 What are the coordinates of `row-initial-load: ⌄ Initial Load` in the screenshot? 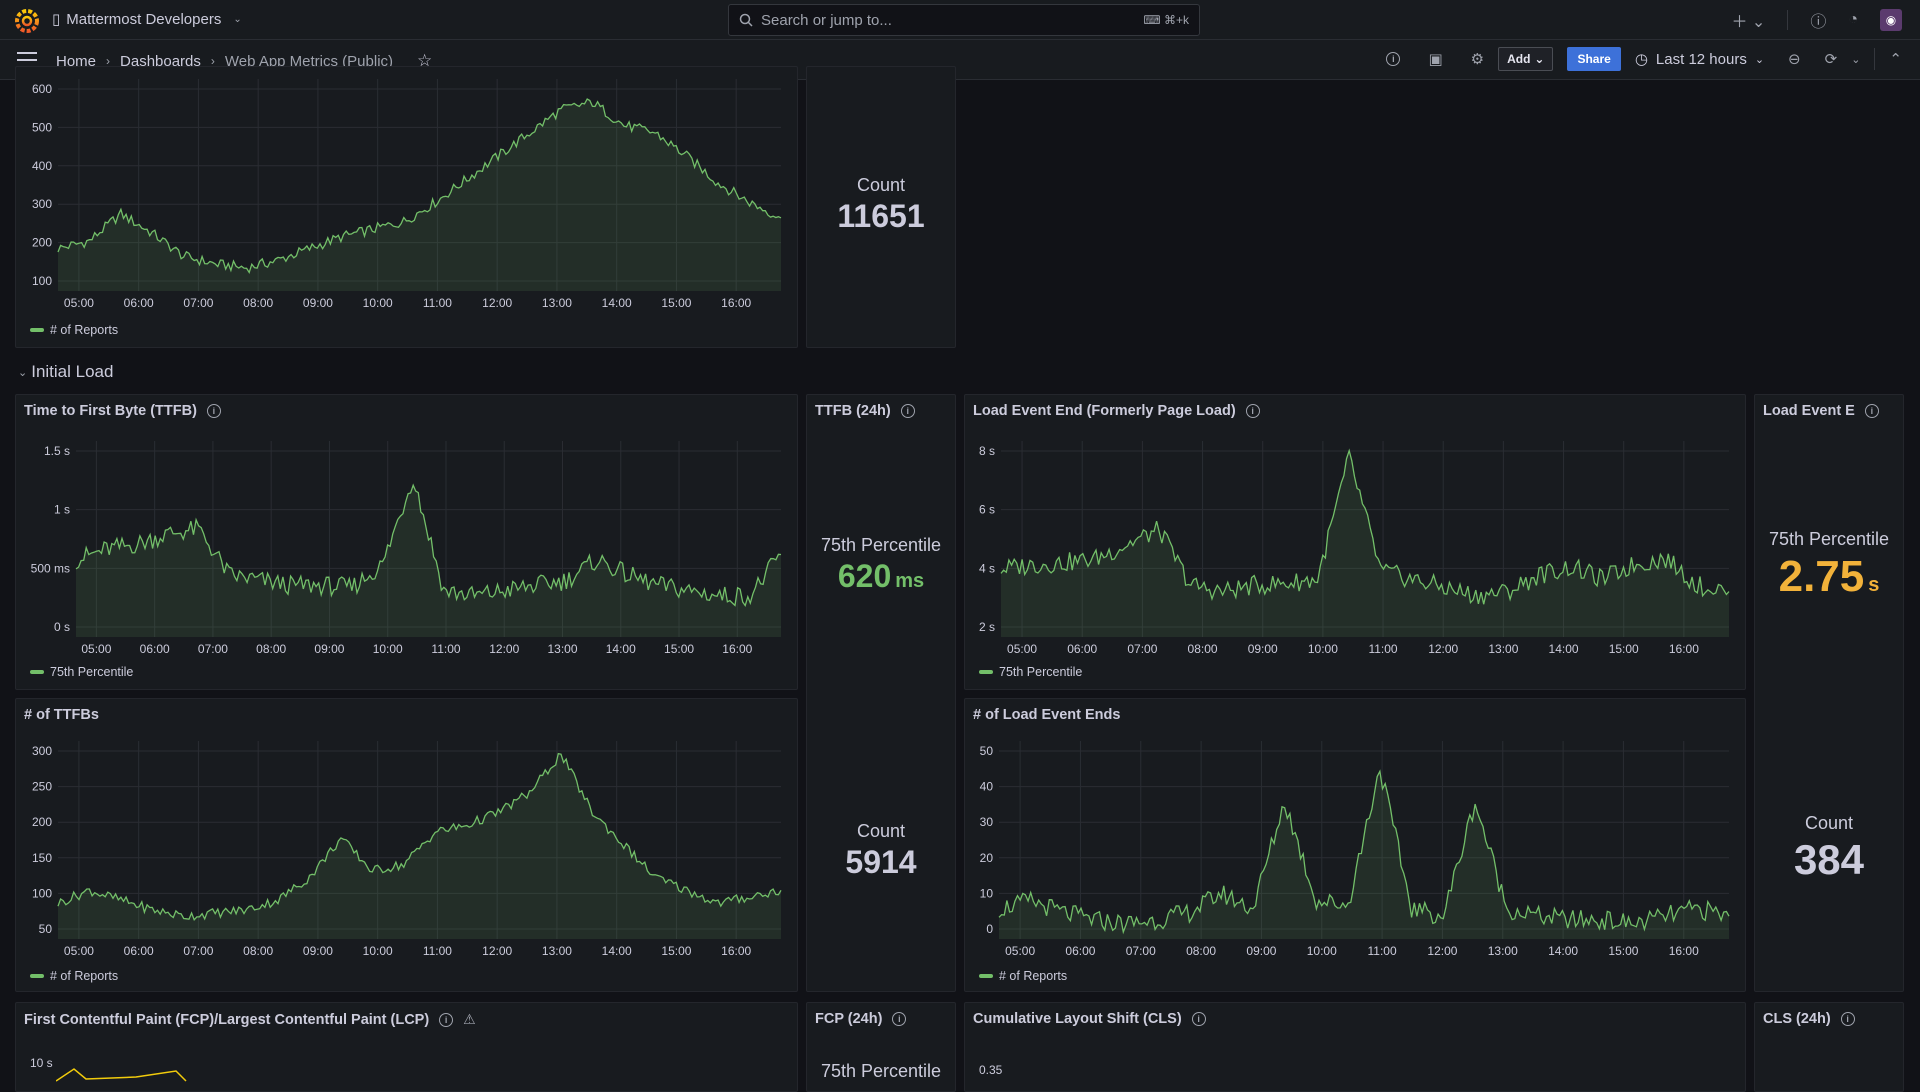 It's located at (65, 372).